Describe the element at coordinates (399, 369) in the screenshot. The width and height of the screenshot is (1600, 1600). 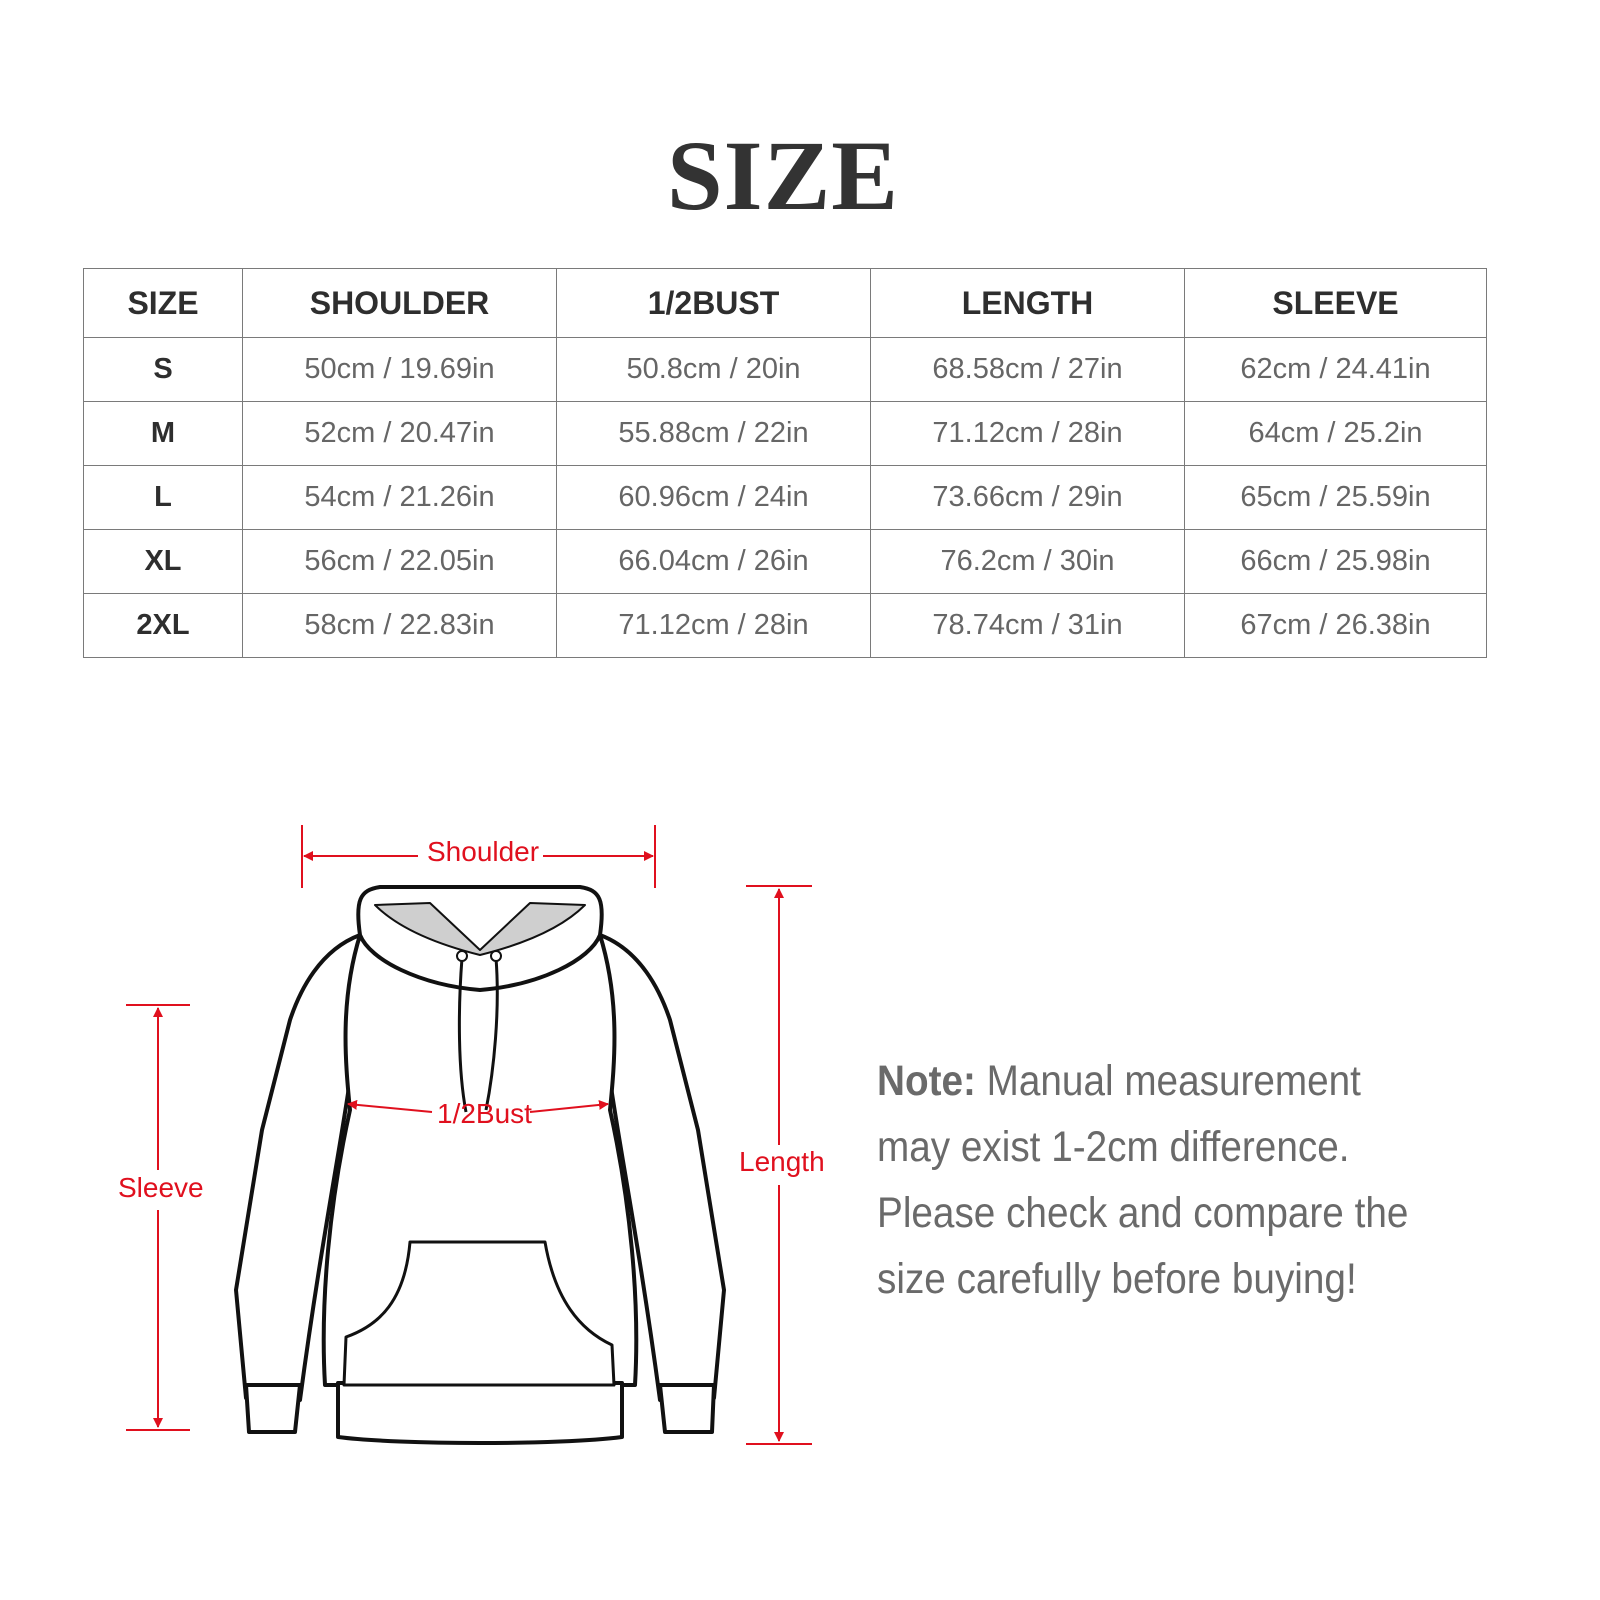
I see `measurement-cell: 50cm / 19.69in` at that location.